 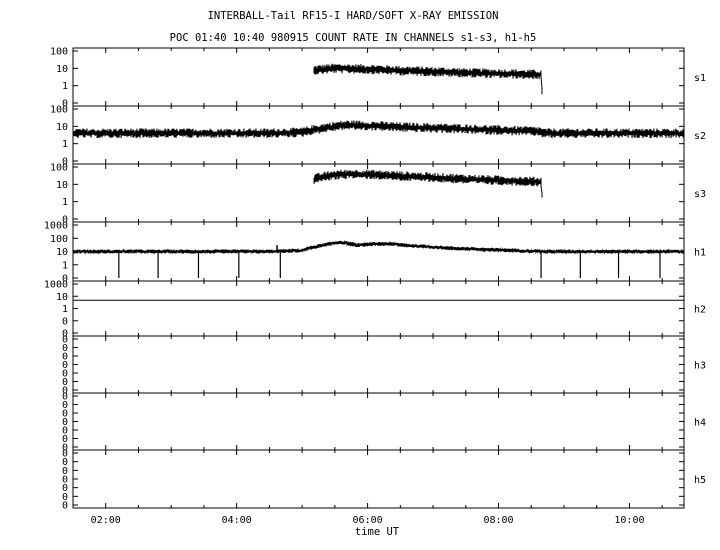 What do you see at coordinates (700, 253) in the screenshot?
I see `series-label-h1: h1` at bounding box center [700, 253].